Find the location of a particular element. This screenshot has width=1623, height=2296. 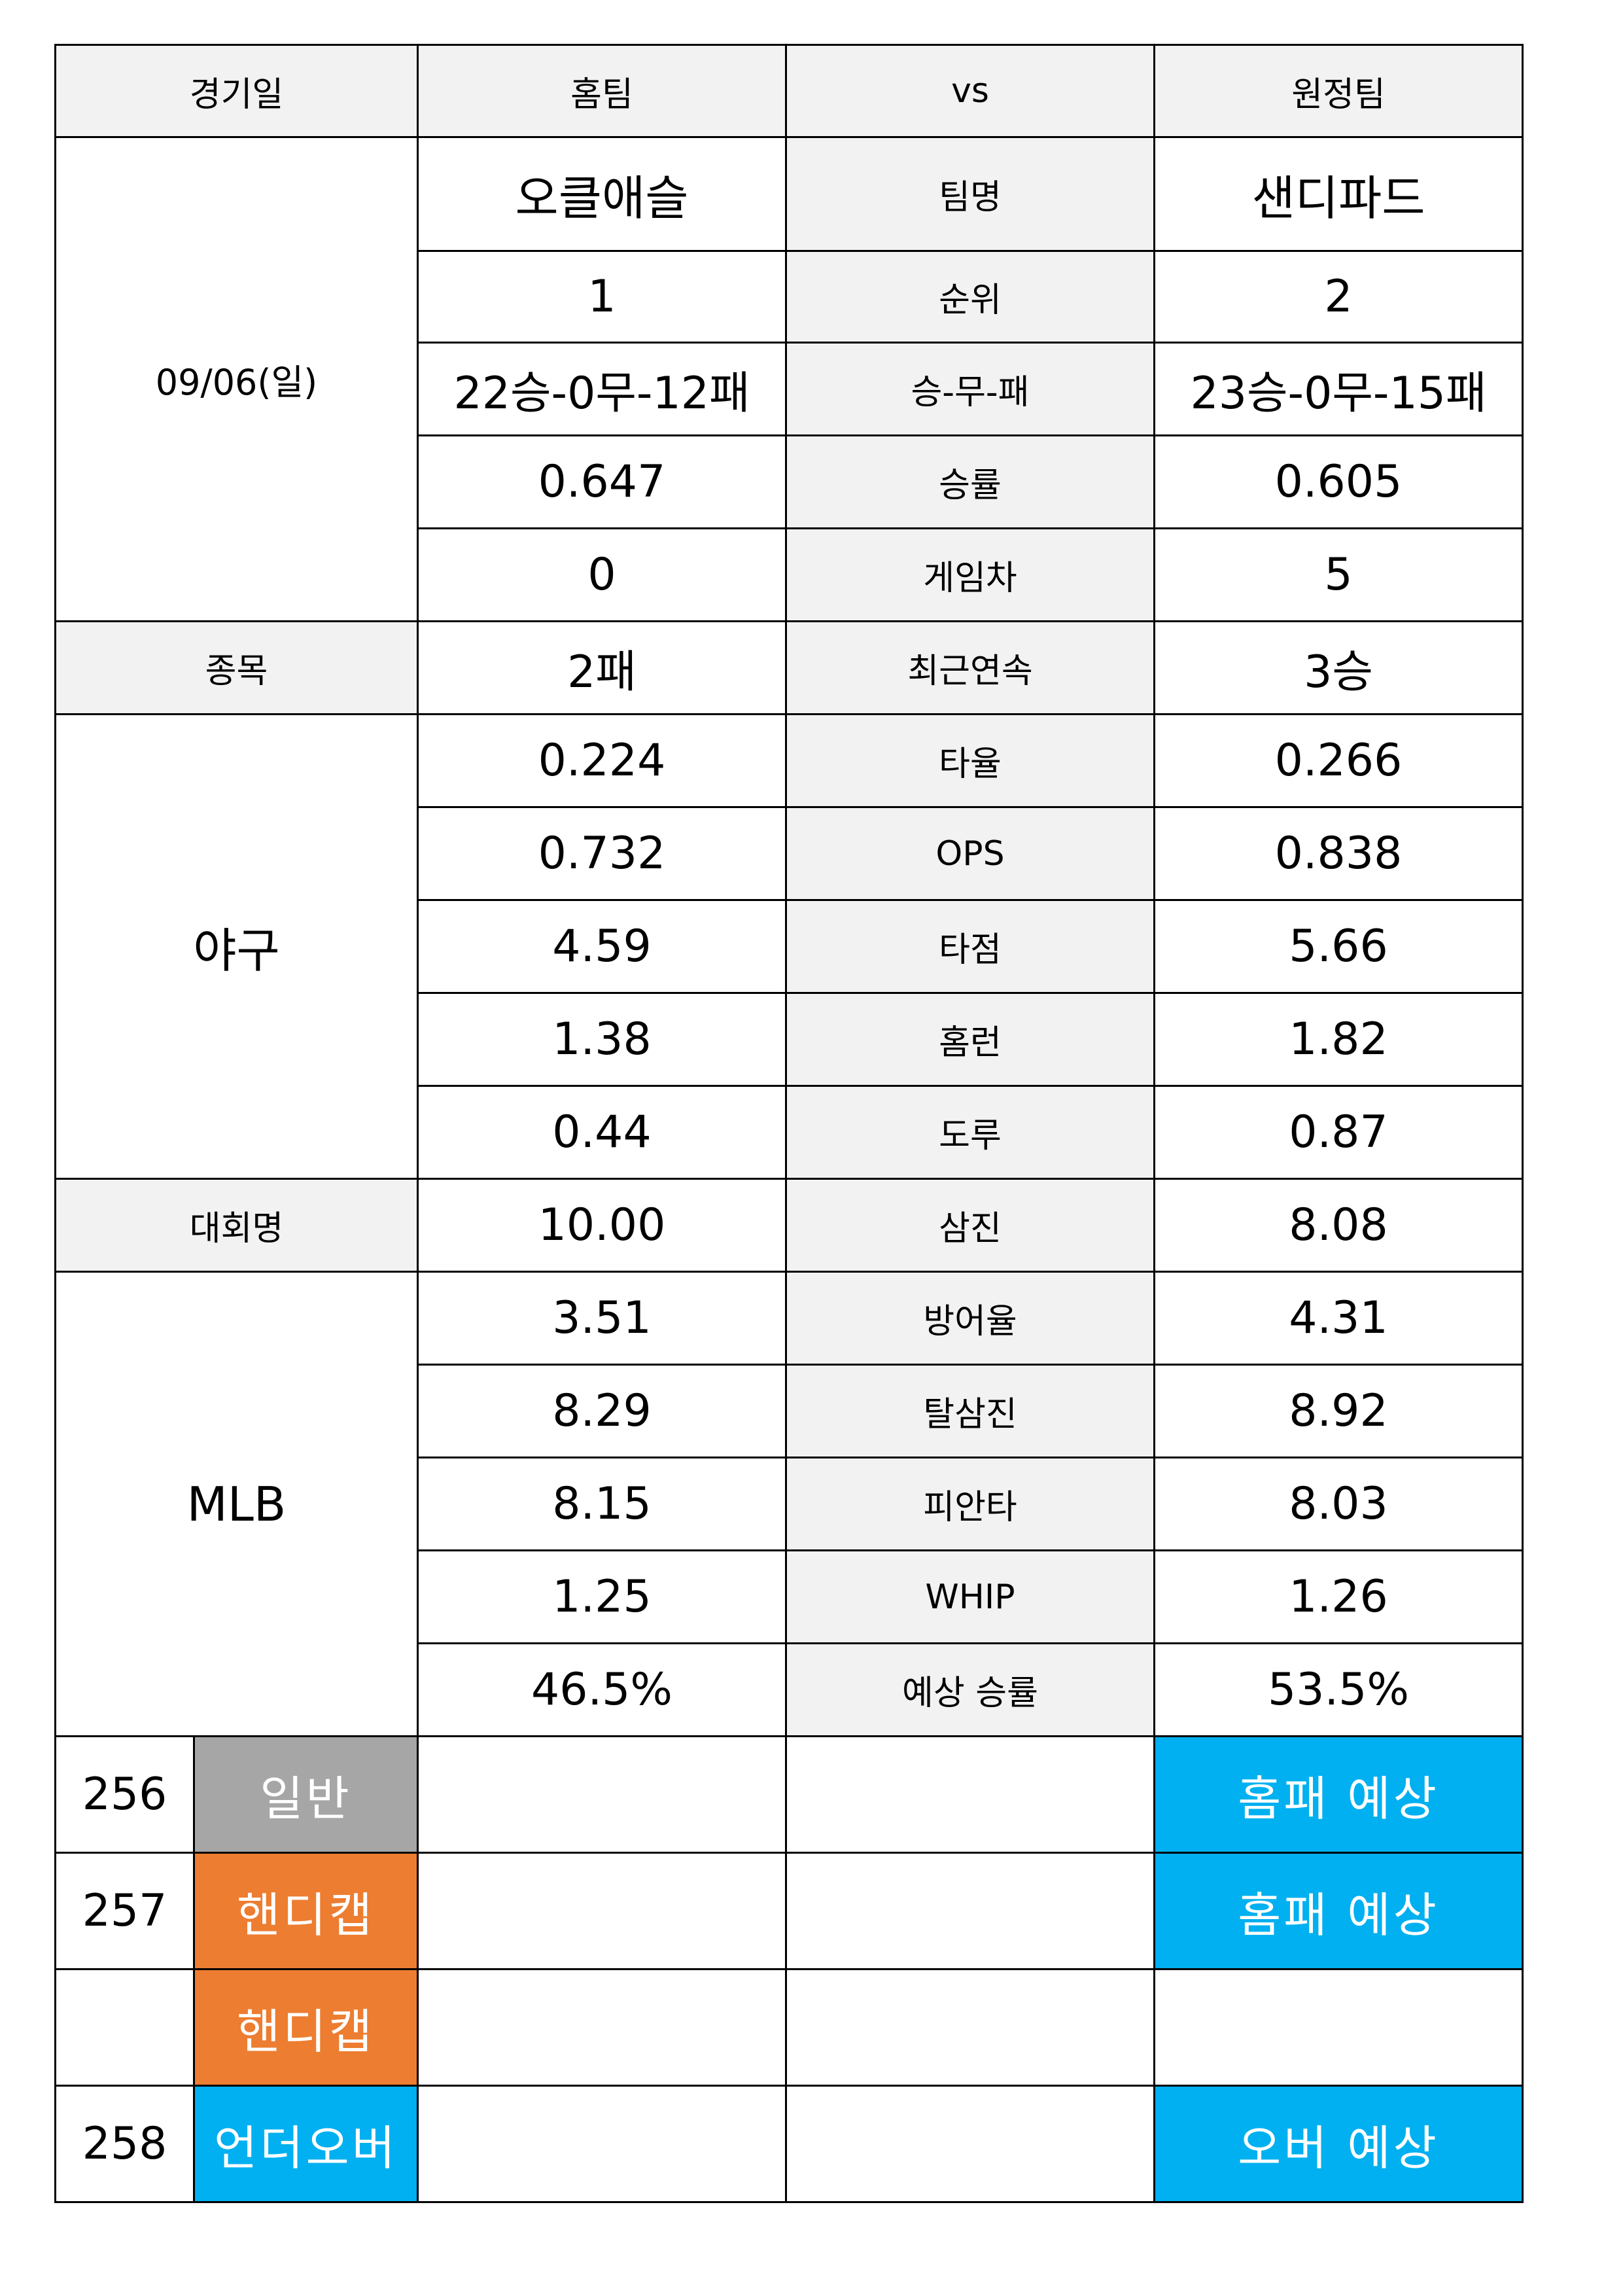

bet-prediction: 오버 예상 is located at coordinates (1339, 2144).